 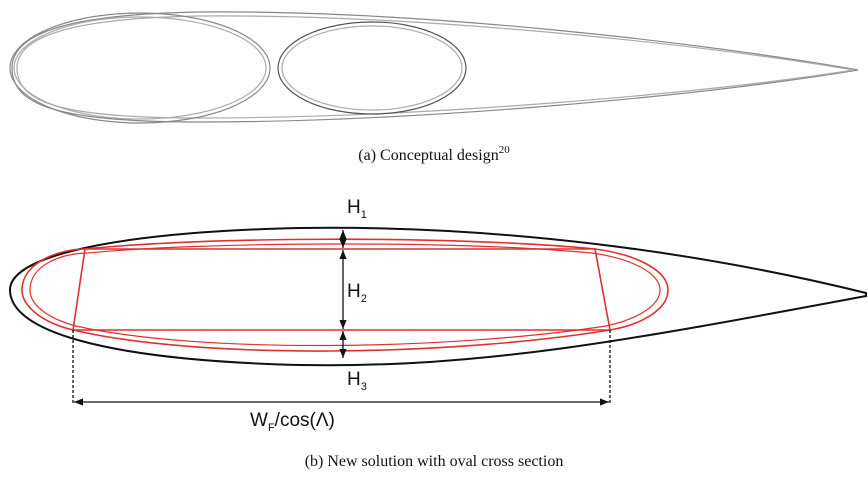 I want to click on label-h1: H1, so click(x=357, y=209).